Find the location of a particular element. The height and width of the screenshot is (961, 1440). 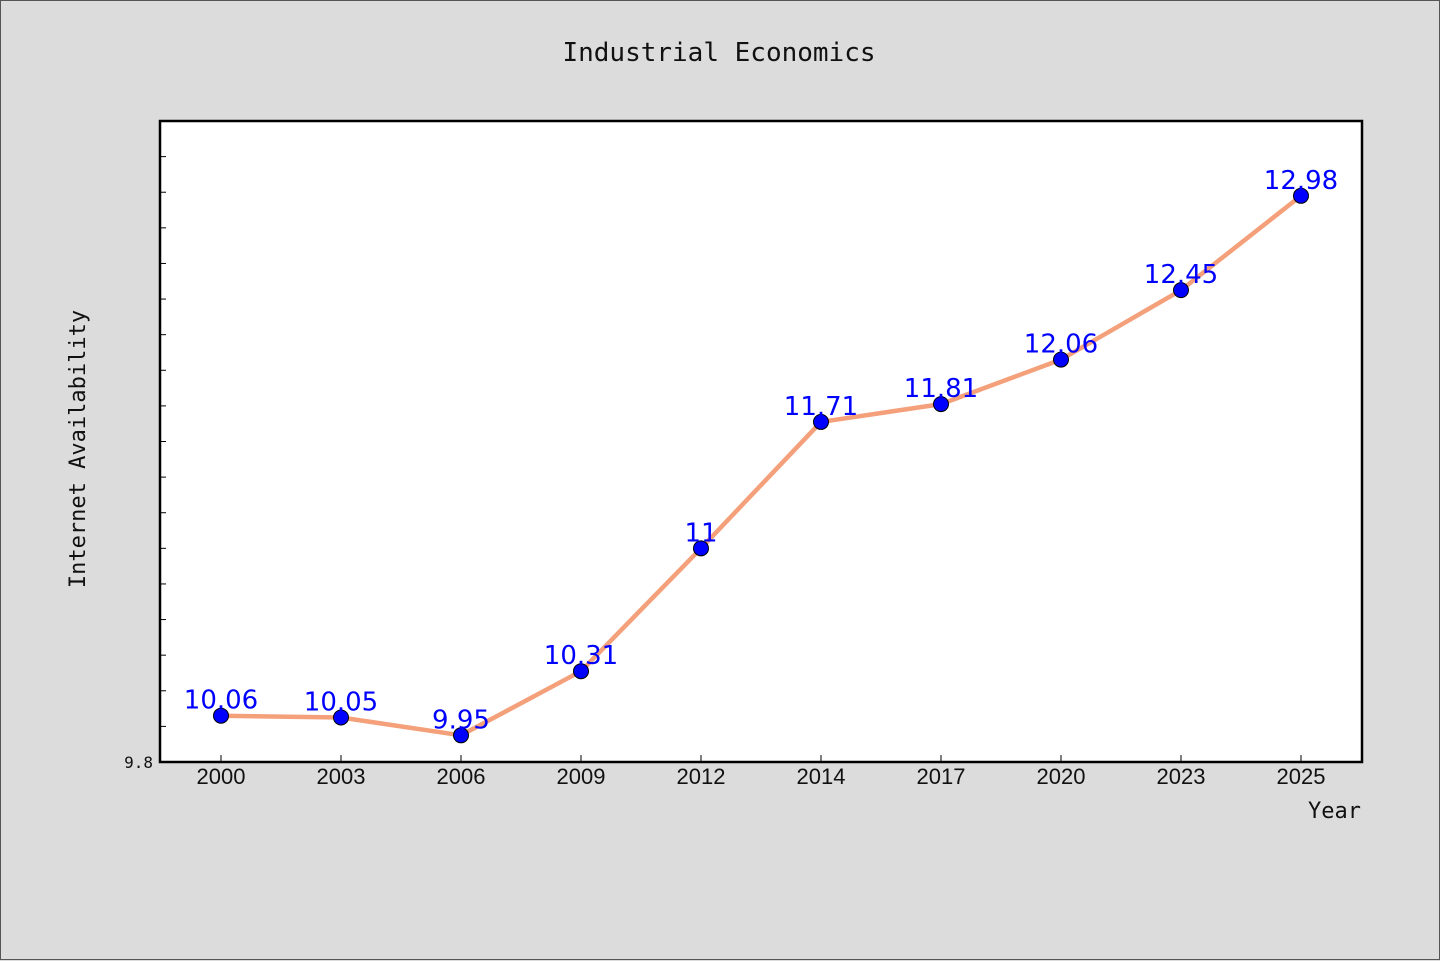

y-axis-minor-ticks is located at coordinates (163, 441).